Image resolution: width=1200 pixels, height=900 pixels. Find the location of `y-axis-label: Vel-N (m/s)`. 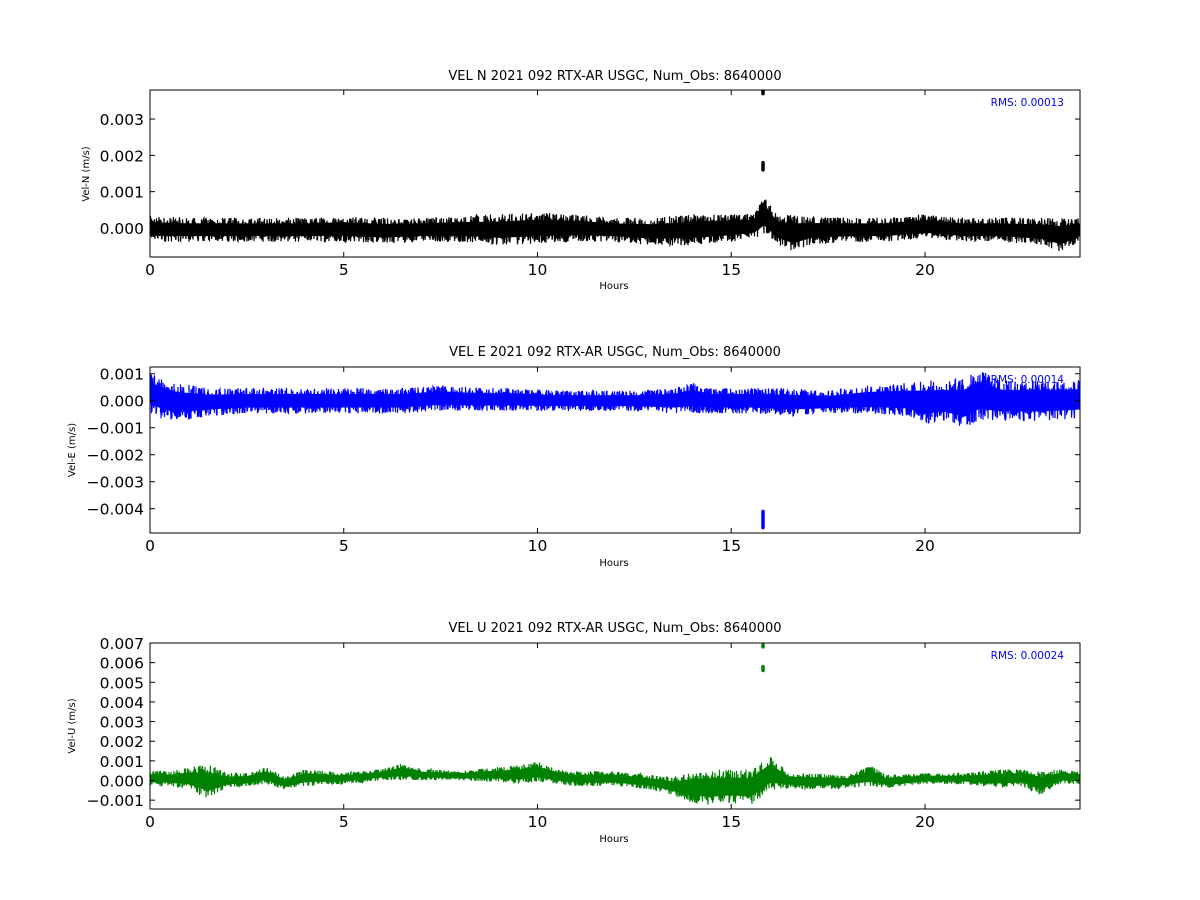

y-axis-label: Vel-N (m/s) is located at coordinates (86, 173).